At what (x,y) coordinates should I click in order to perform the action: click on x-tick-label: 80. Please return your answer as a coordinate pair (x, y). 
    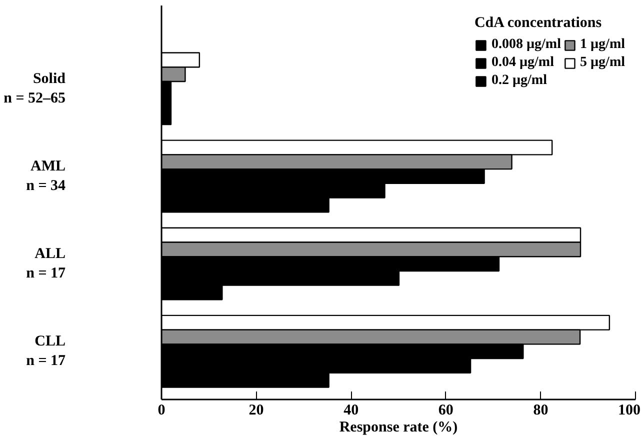
    Looking at the image, I should click on (540, 410).